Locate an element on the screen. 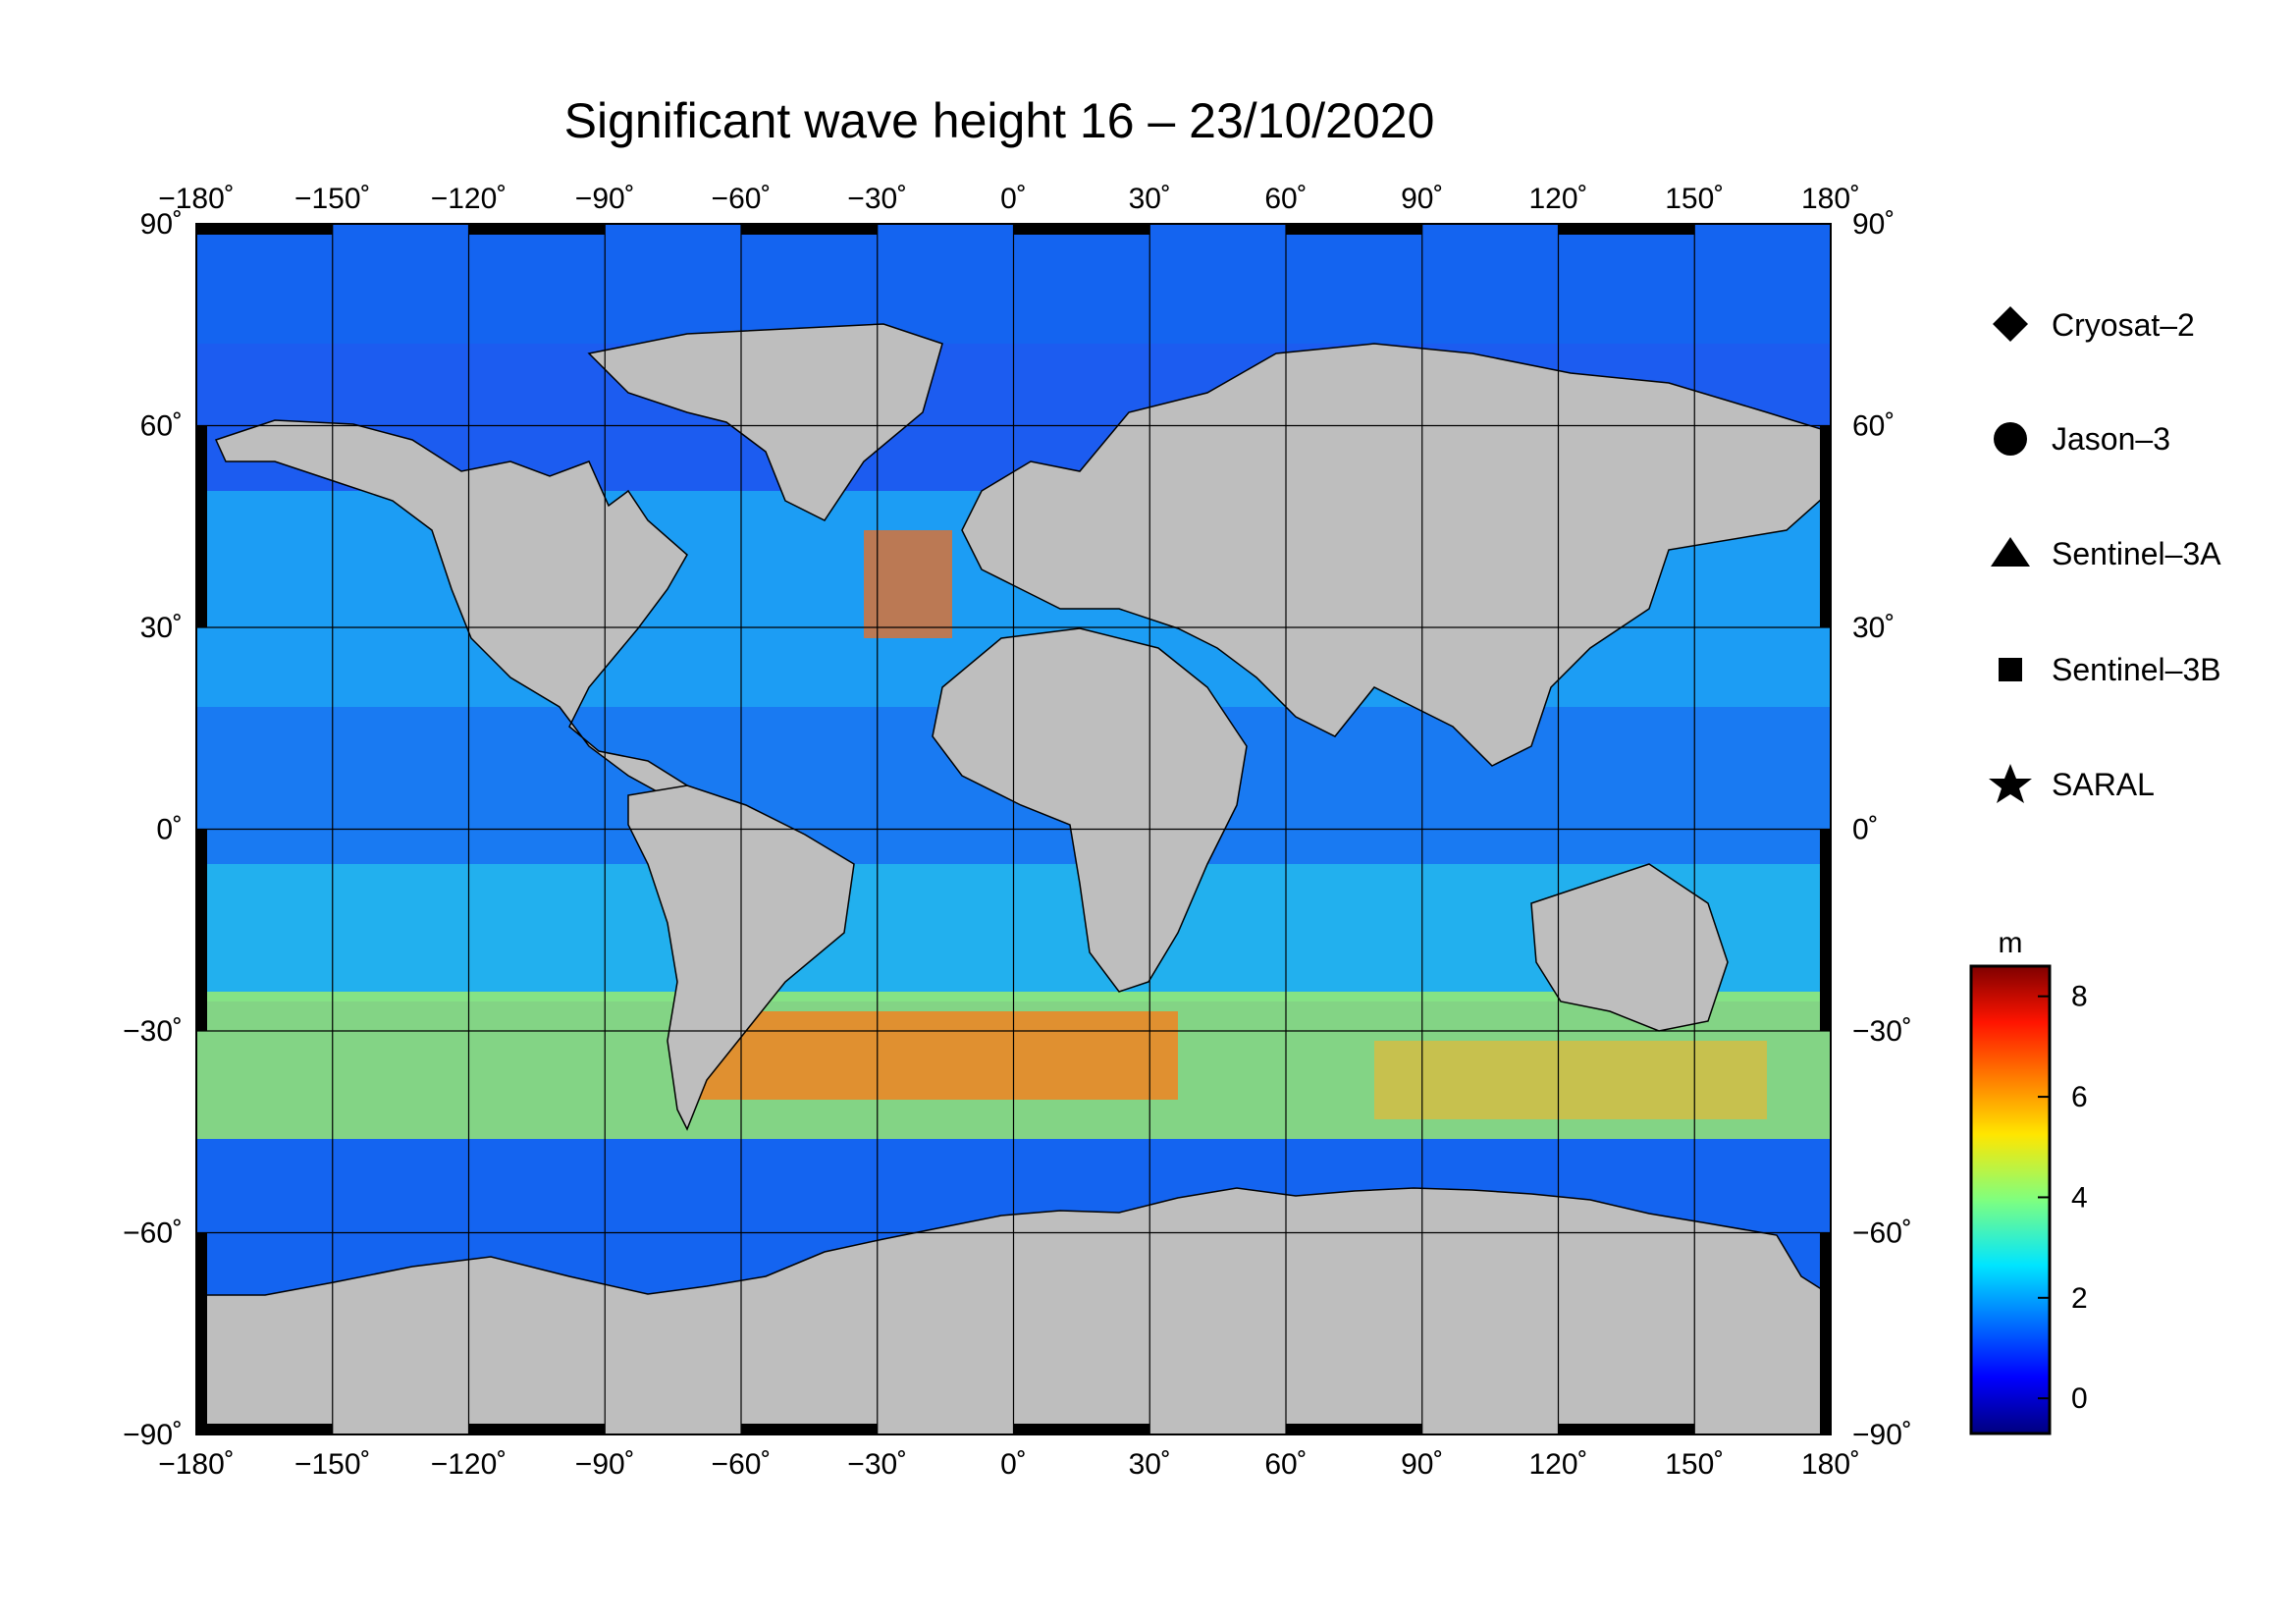 Image resolution: width=2296 pixels, height=1623 pixels. lon-tick-label-top-8: 60˚ is located at coordinates (1286, 199).